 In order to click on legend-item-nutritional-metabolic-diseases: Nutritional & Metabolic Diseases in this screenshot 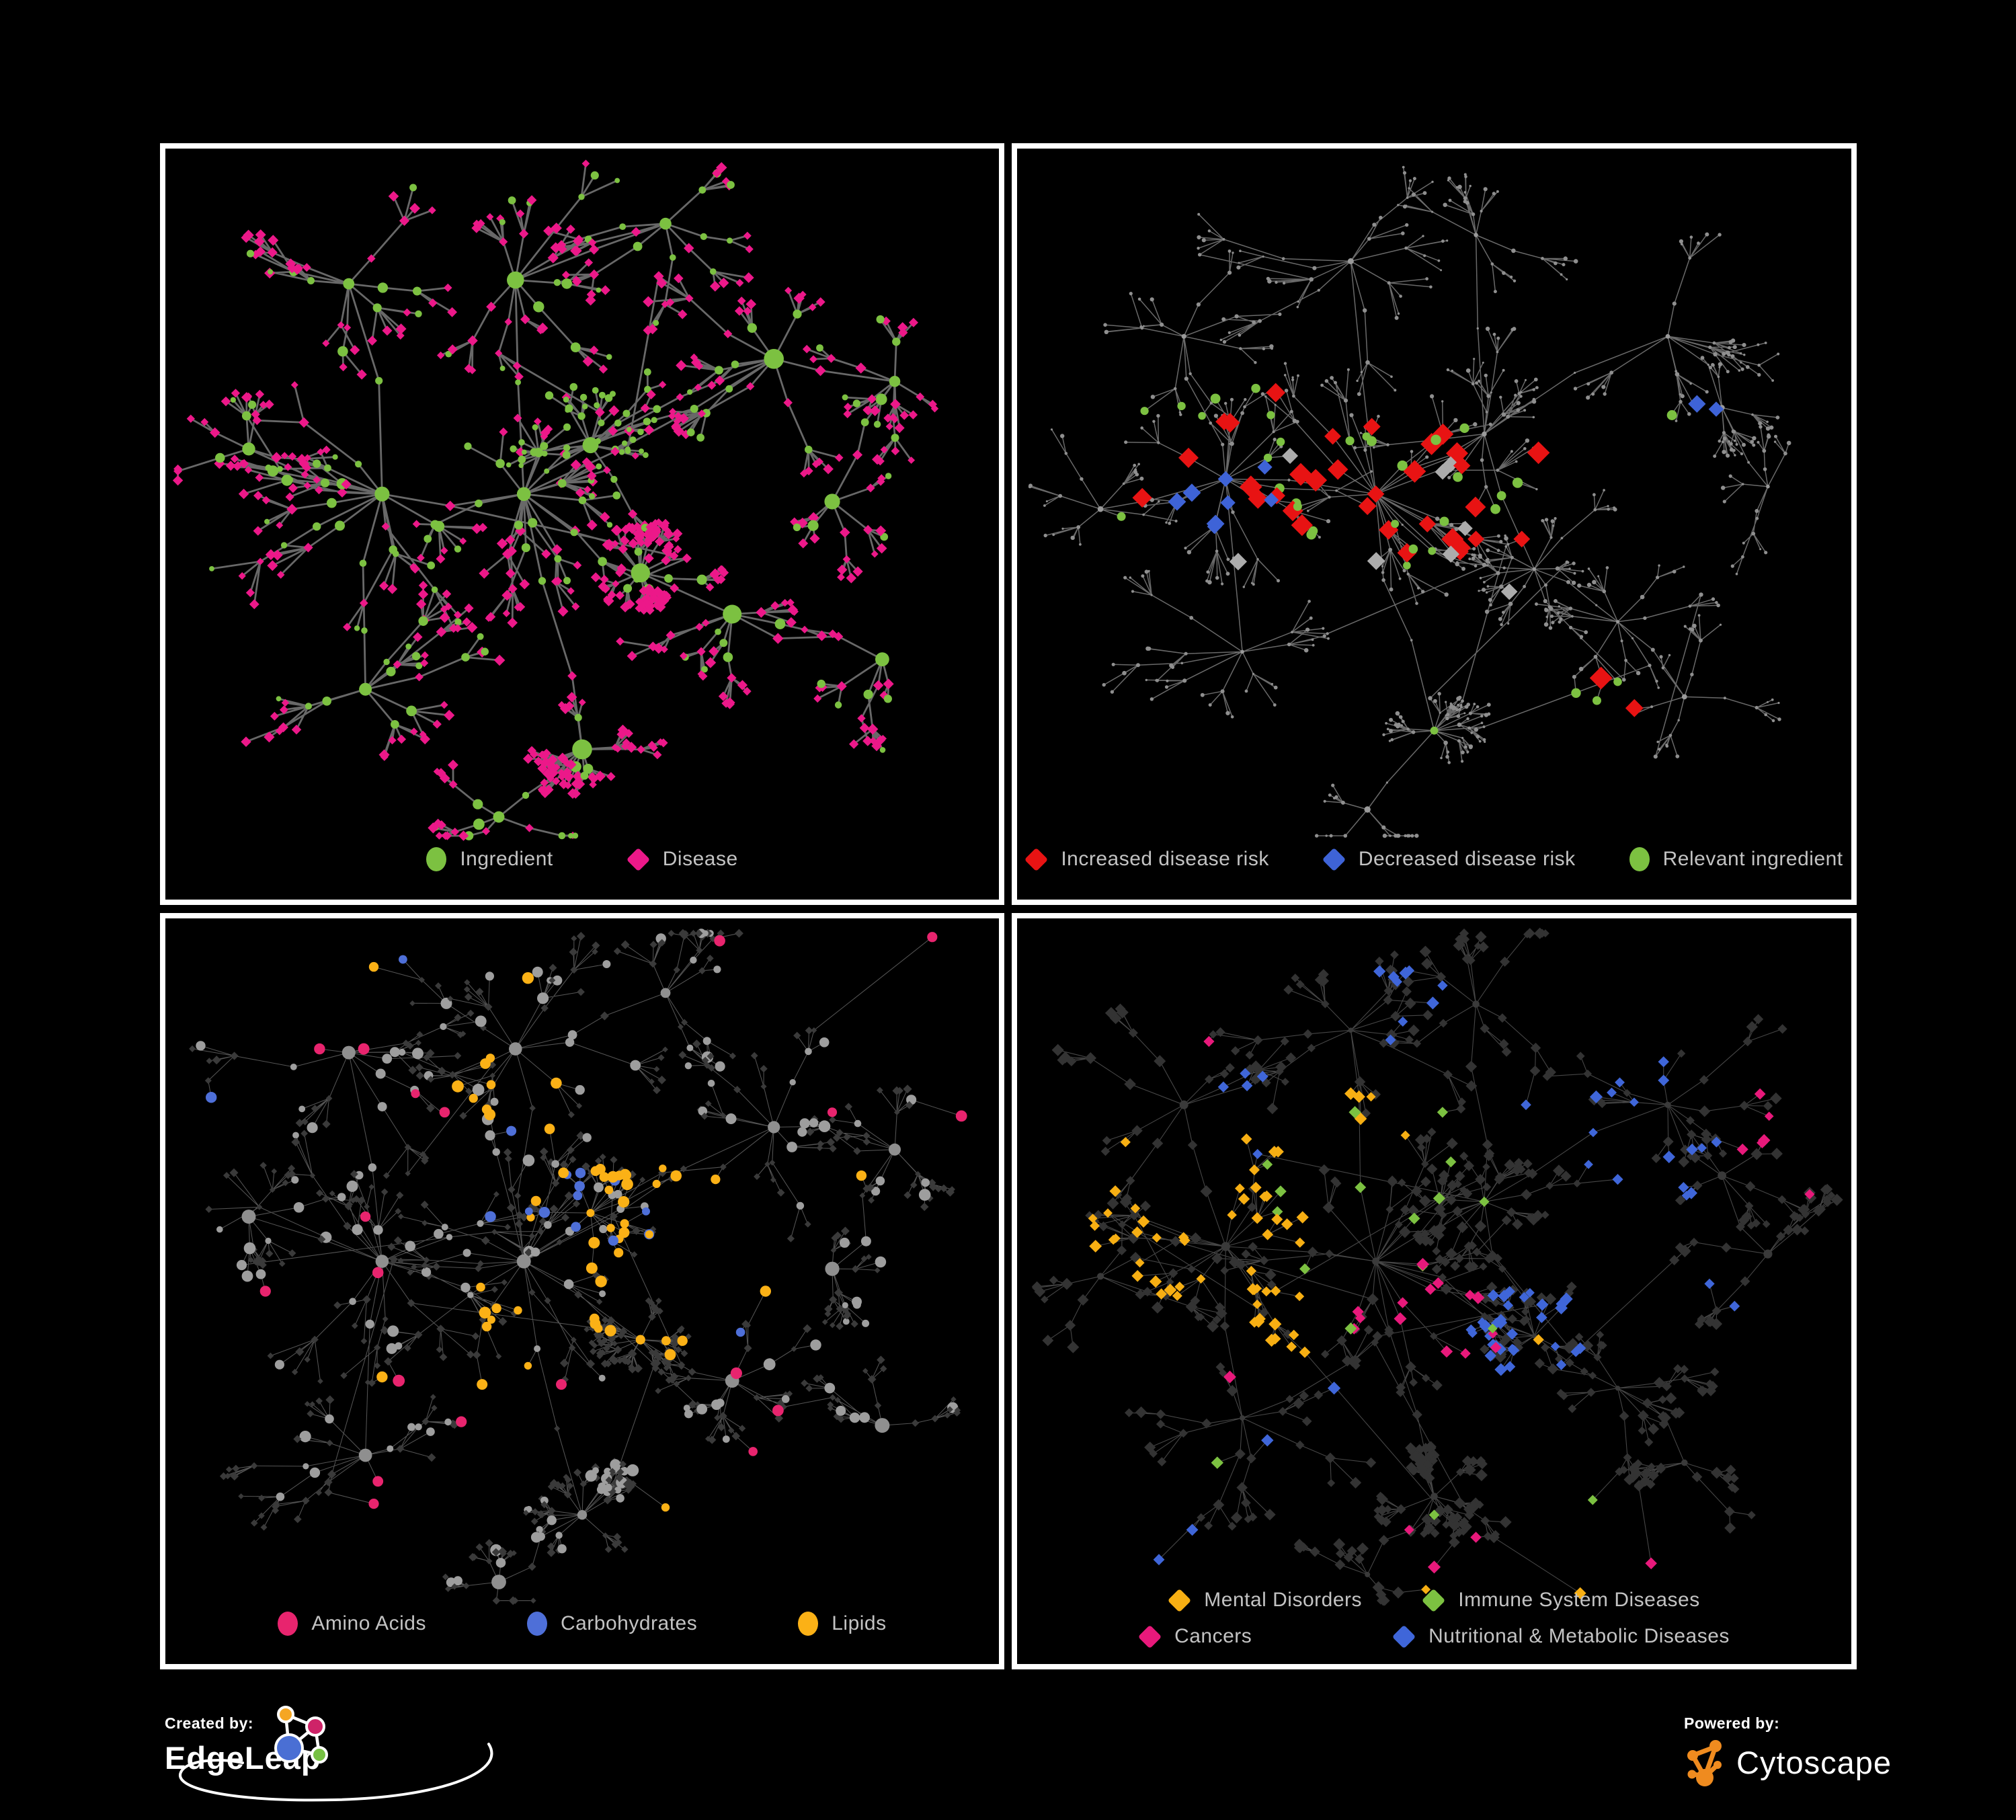, I will do `click(1561, 1636)`.